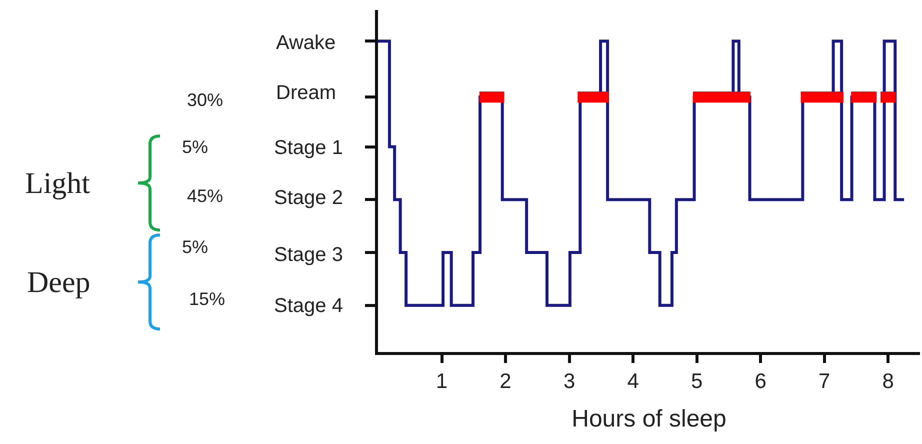  Describe the element at coordinates (308, 198) in the screenshot. I see `text: Stage 2` at that location.